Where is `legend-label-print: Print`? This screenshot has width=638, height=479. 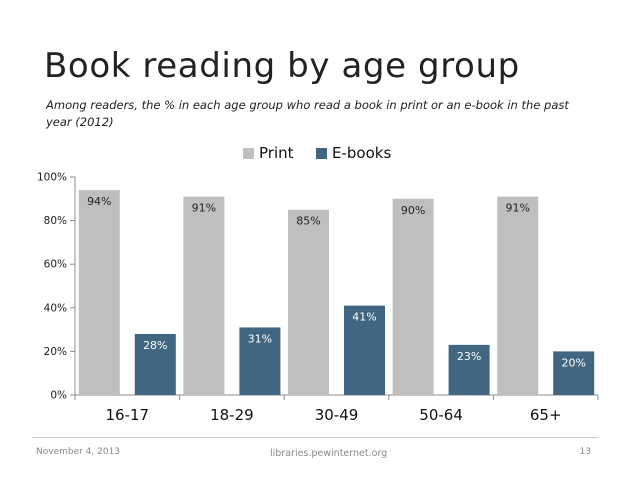
legend-label-print: Print is located at coordinates (276, 153).